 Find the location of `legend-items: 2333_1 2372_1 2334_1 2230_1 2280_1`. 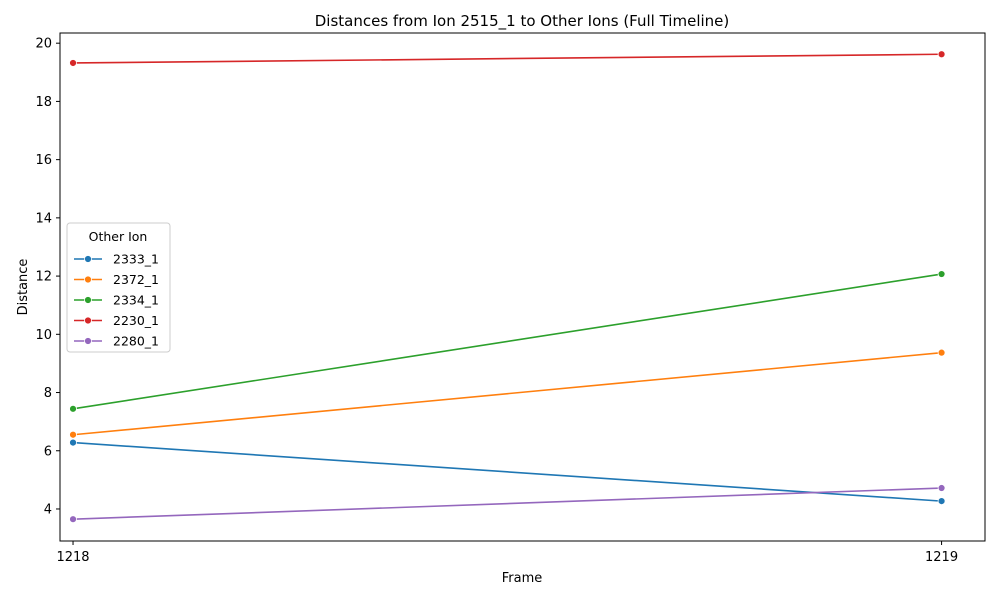

legend-items: 2333_1 2372_1 2334_1 2230_1 2280_1 is located at coordinates (116, 300).